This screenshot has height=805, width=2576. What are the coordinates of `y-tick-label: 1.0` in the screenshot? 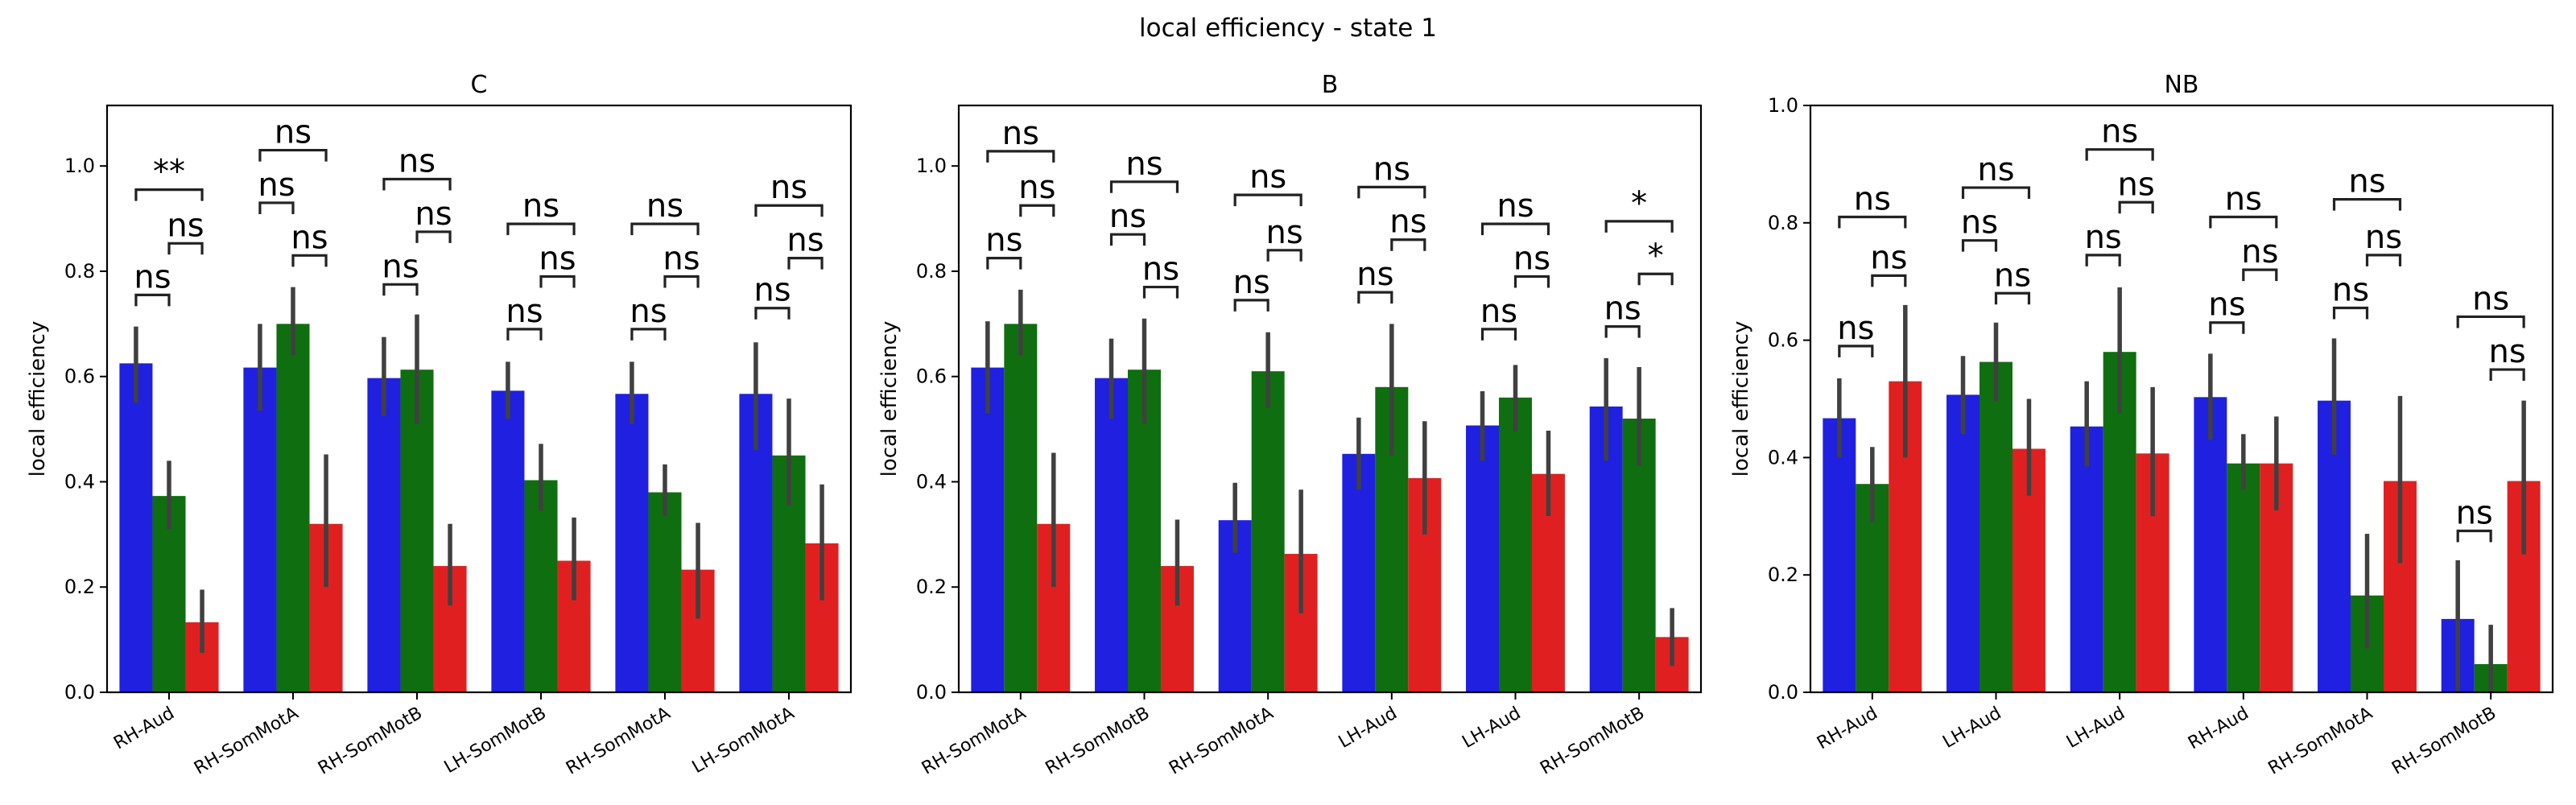 It's located at (79, 166).